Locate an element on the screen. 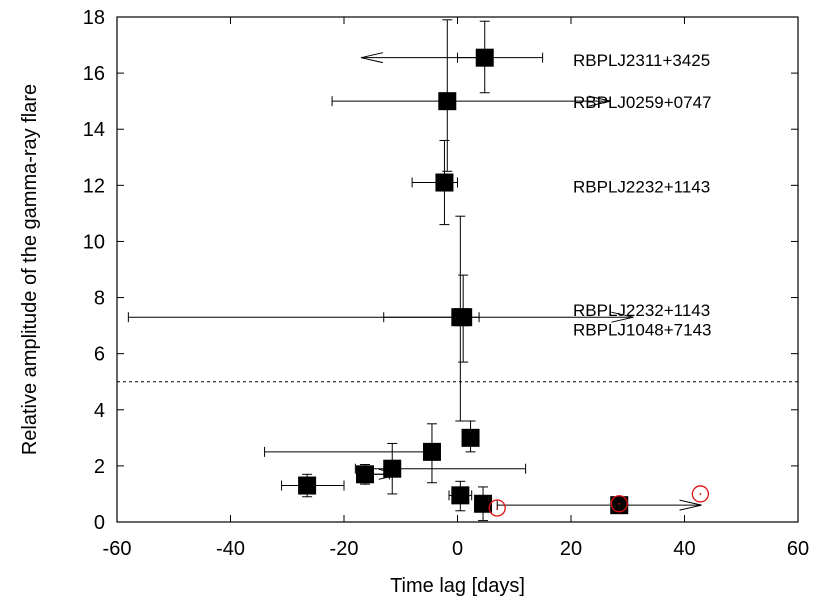  y-tick-label: 10 is located at coordinates (94, 242).